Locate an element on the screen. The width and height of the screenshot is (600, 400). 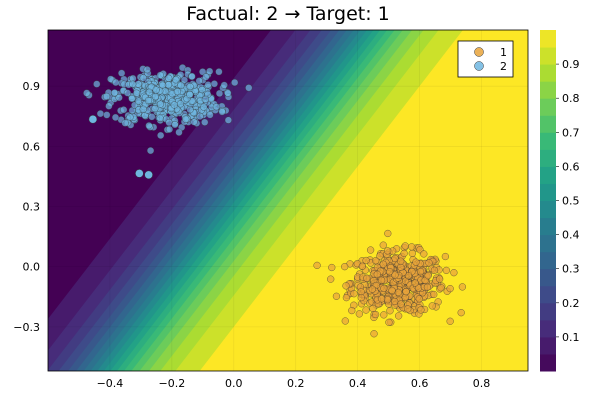
x-tick-label: −0.4 is located at coordinates (110, 383).